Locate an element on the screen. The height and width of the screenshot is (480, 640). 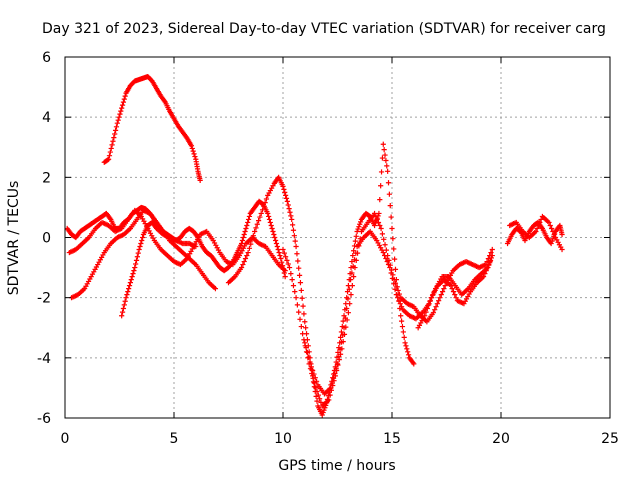
x-tick-label: 15 is located at coordinates (392, 439).